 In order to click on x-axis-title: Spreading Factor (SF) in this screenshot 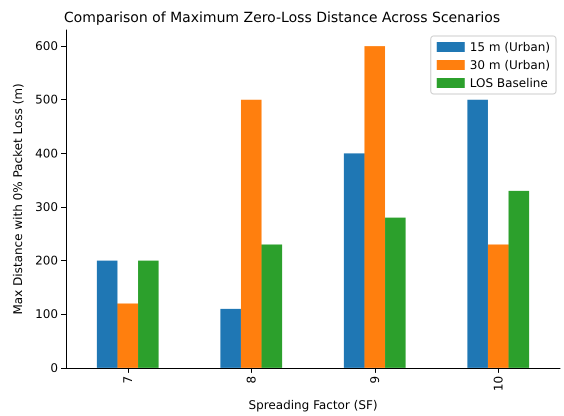, I will do `click(313, 405)`.